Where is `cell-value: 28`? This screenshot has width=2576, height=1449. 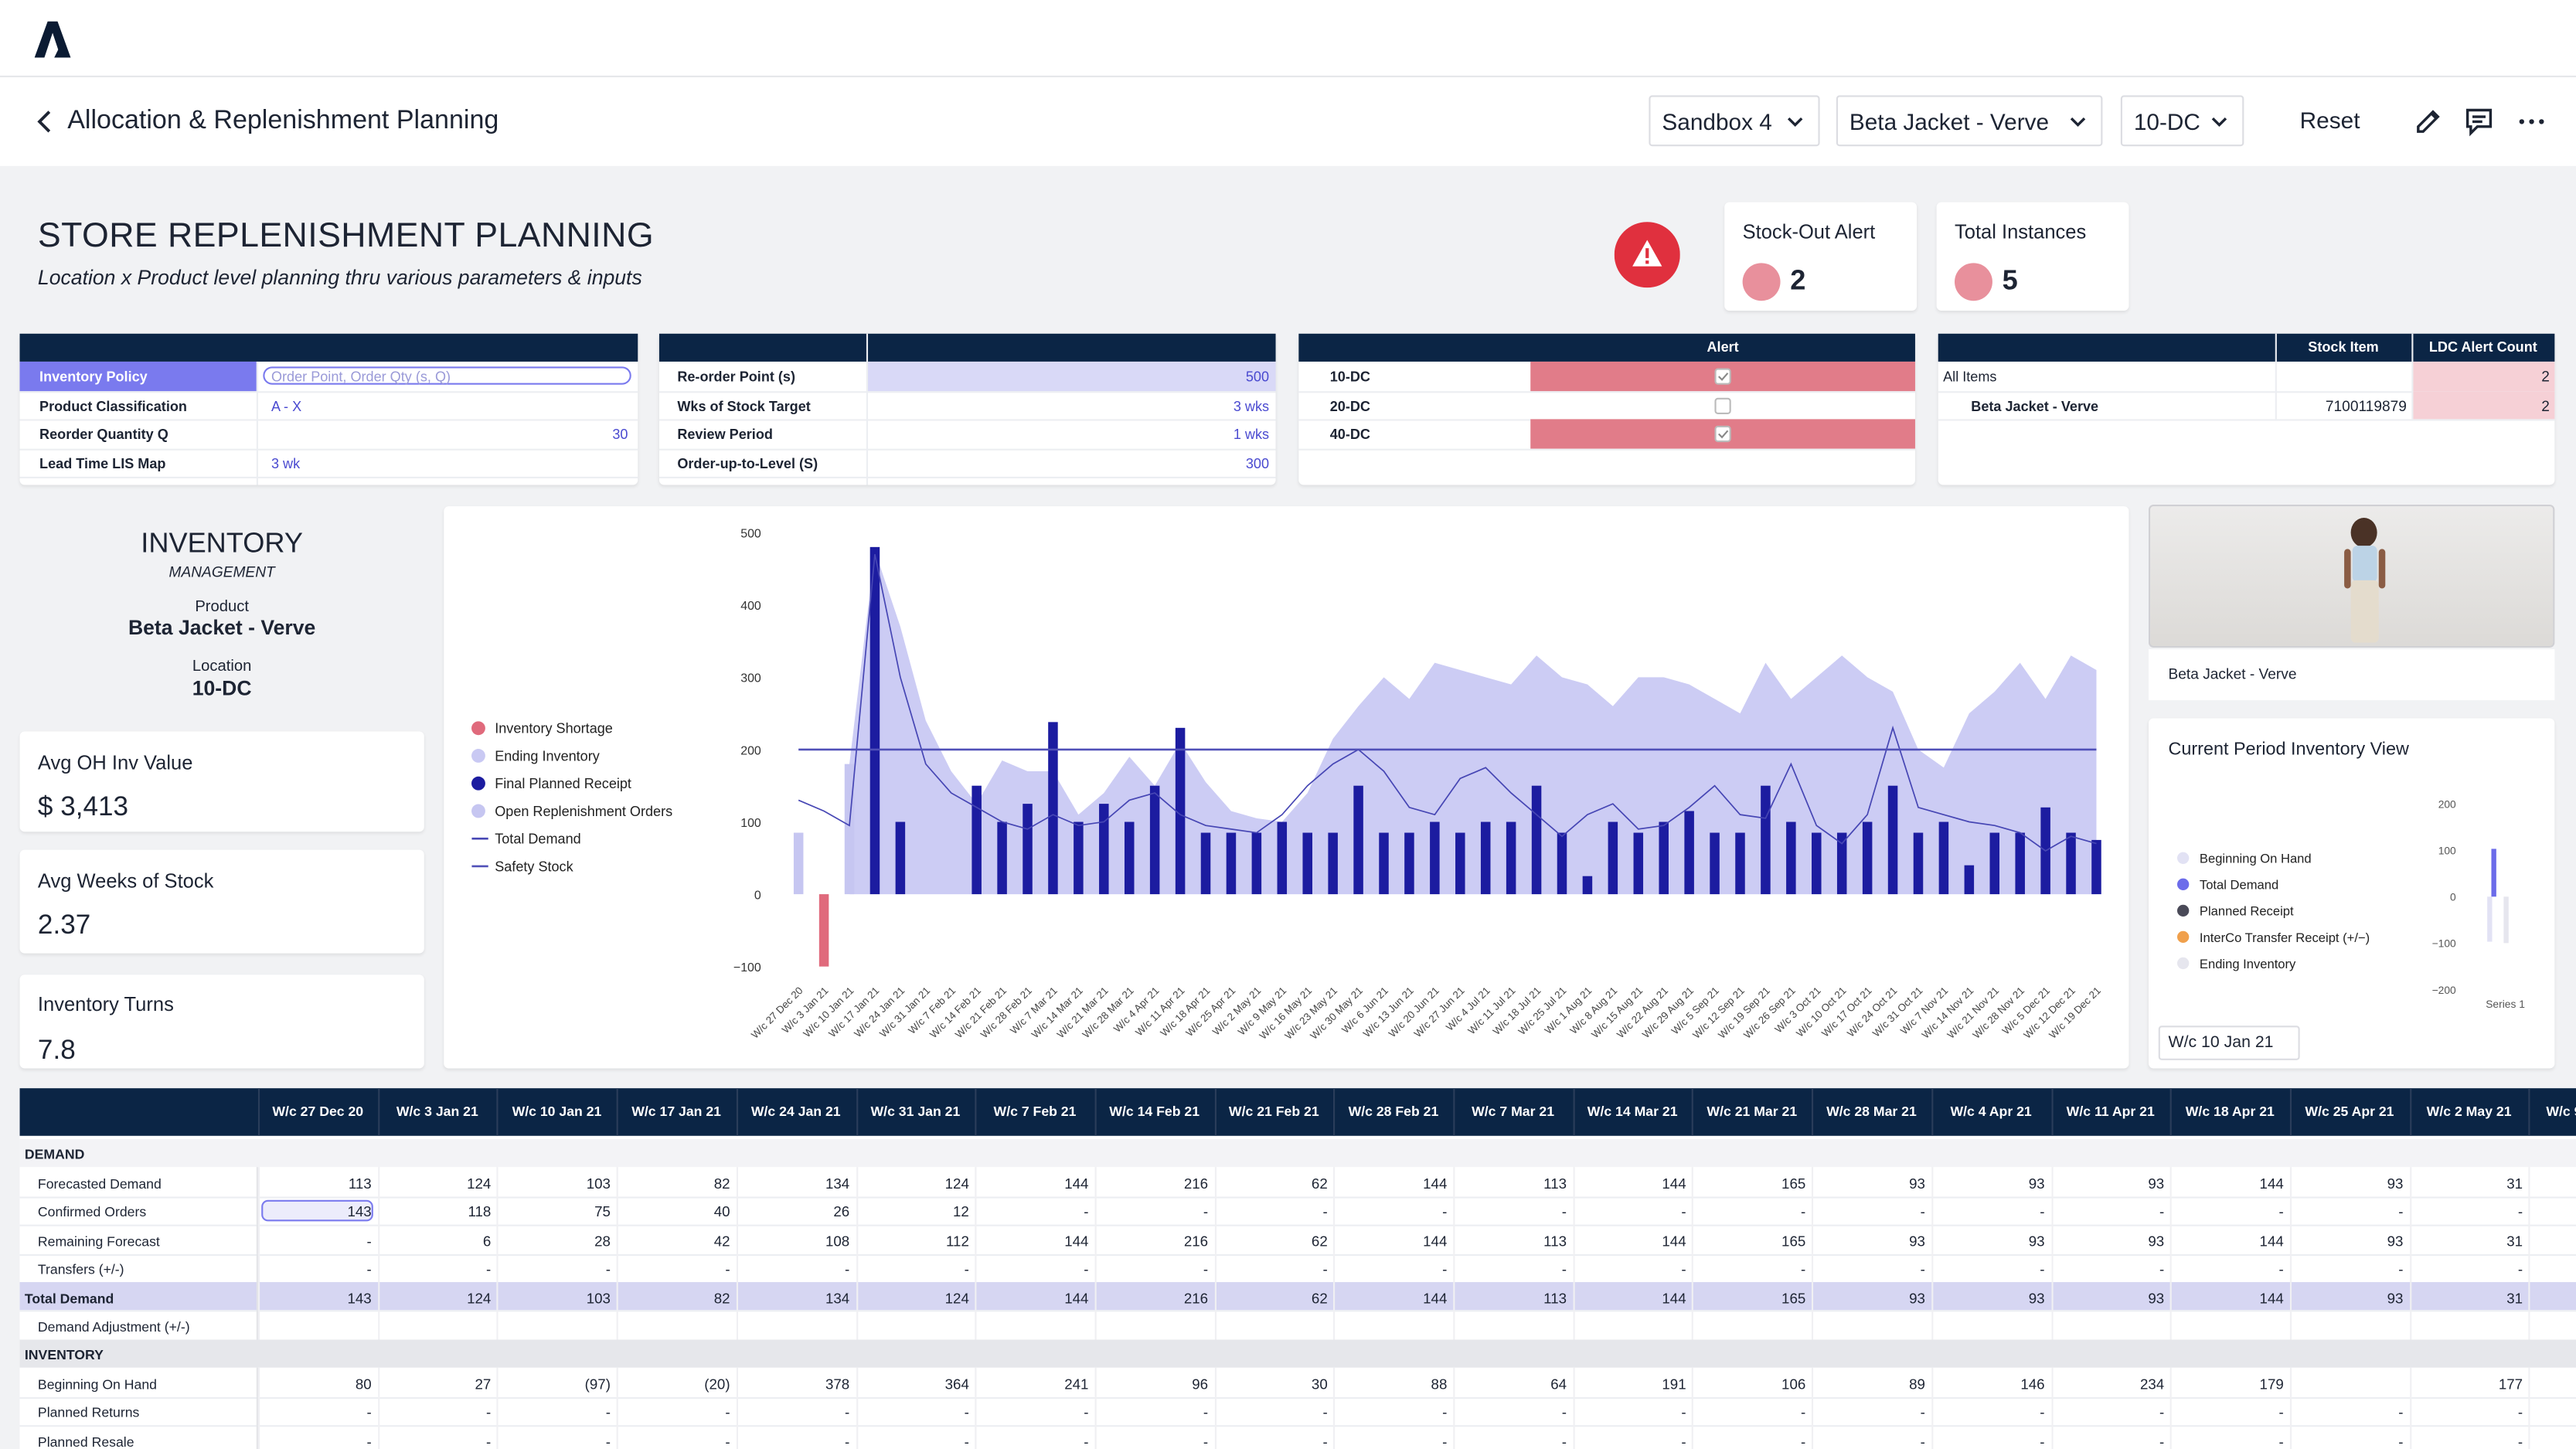
cell-value: 28 is located at coordinates (602, 1241).